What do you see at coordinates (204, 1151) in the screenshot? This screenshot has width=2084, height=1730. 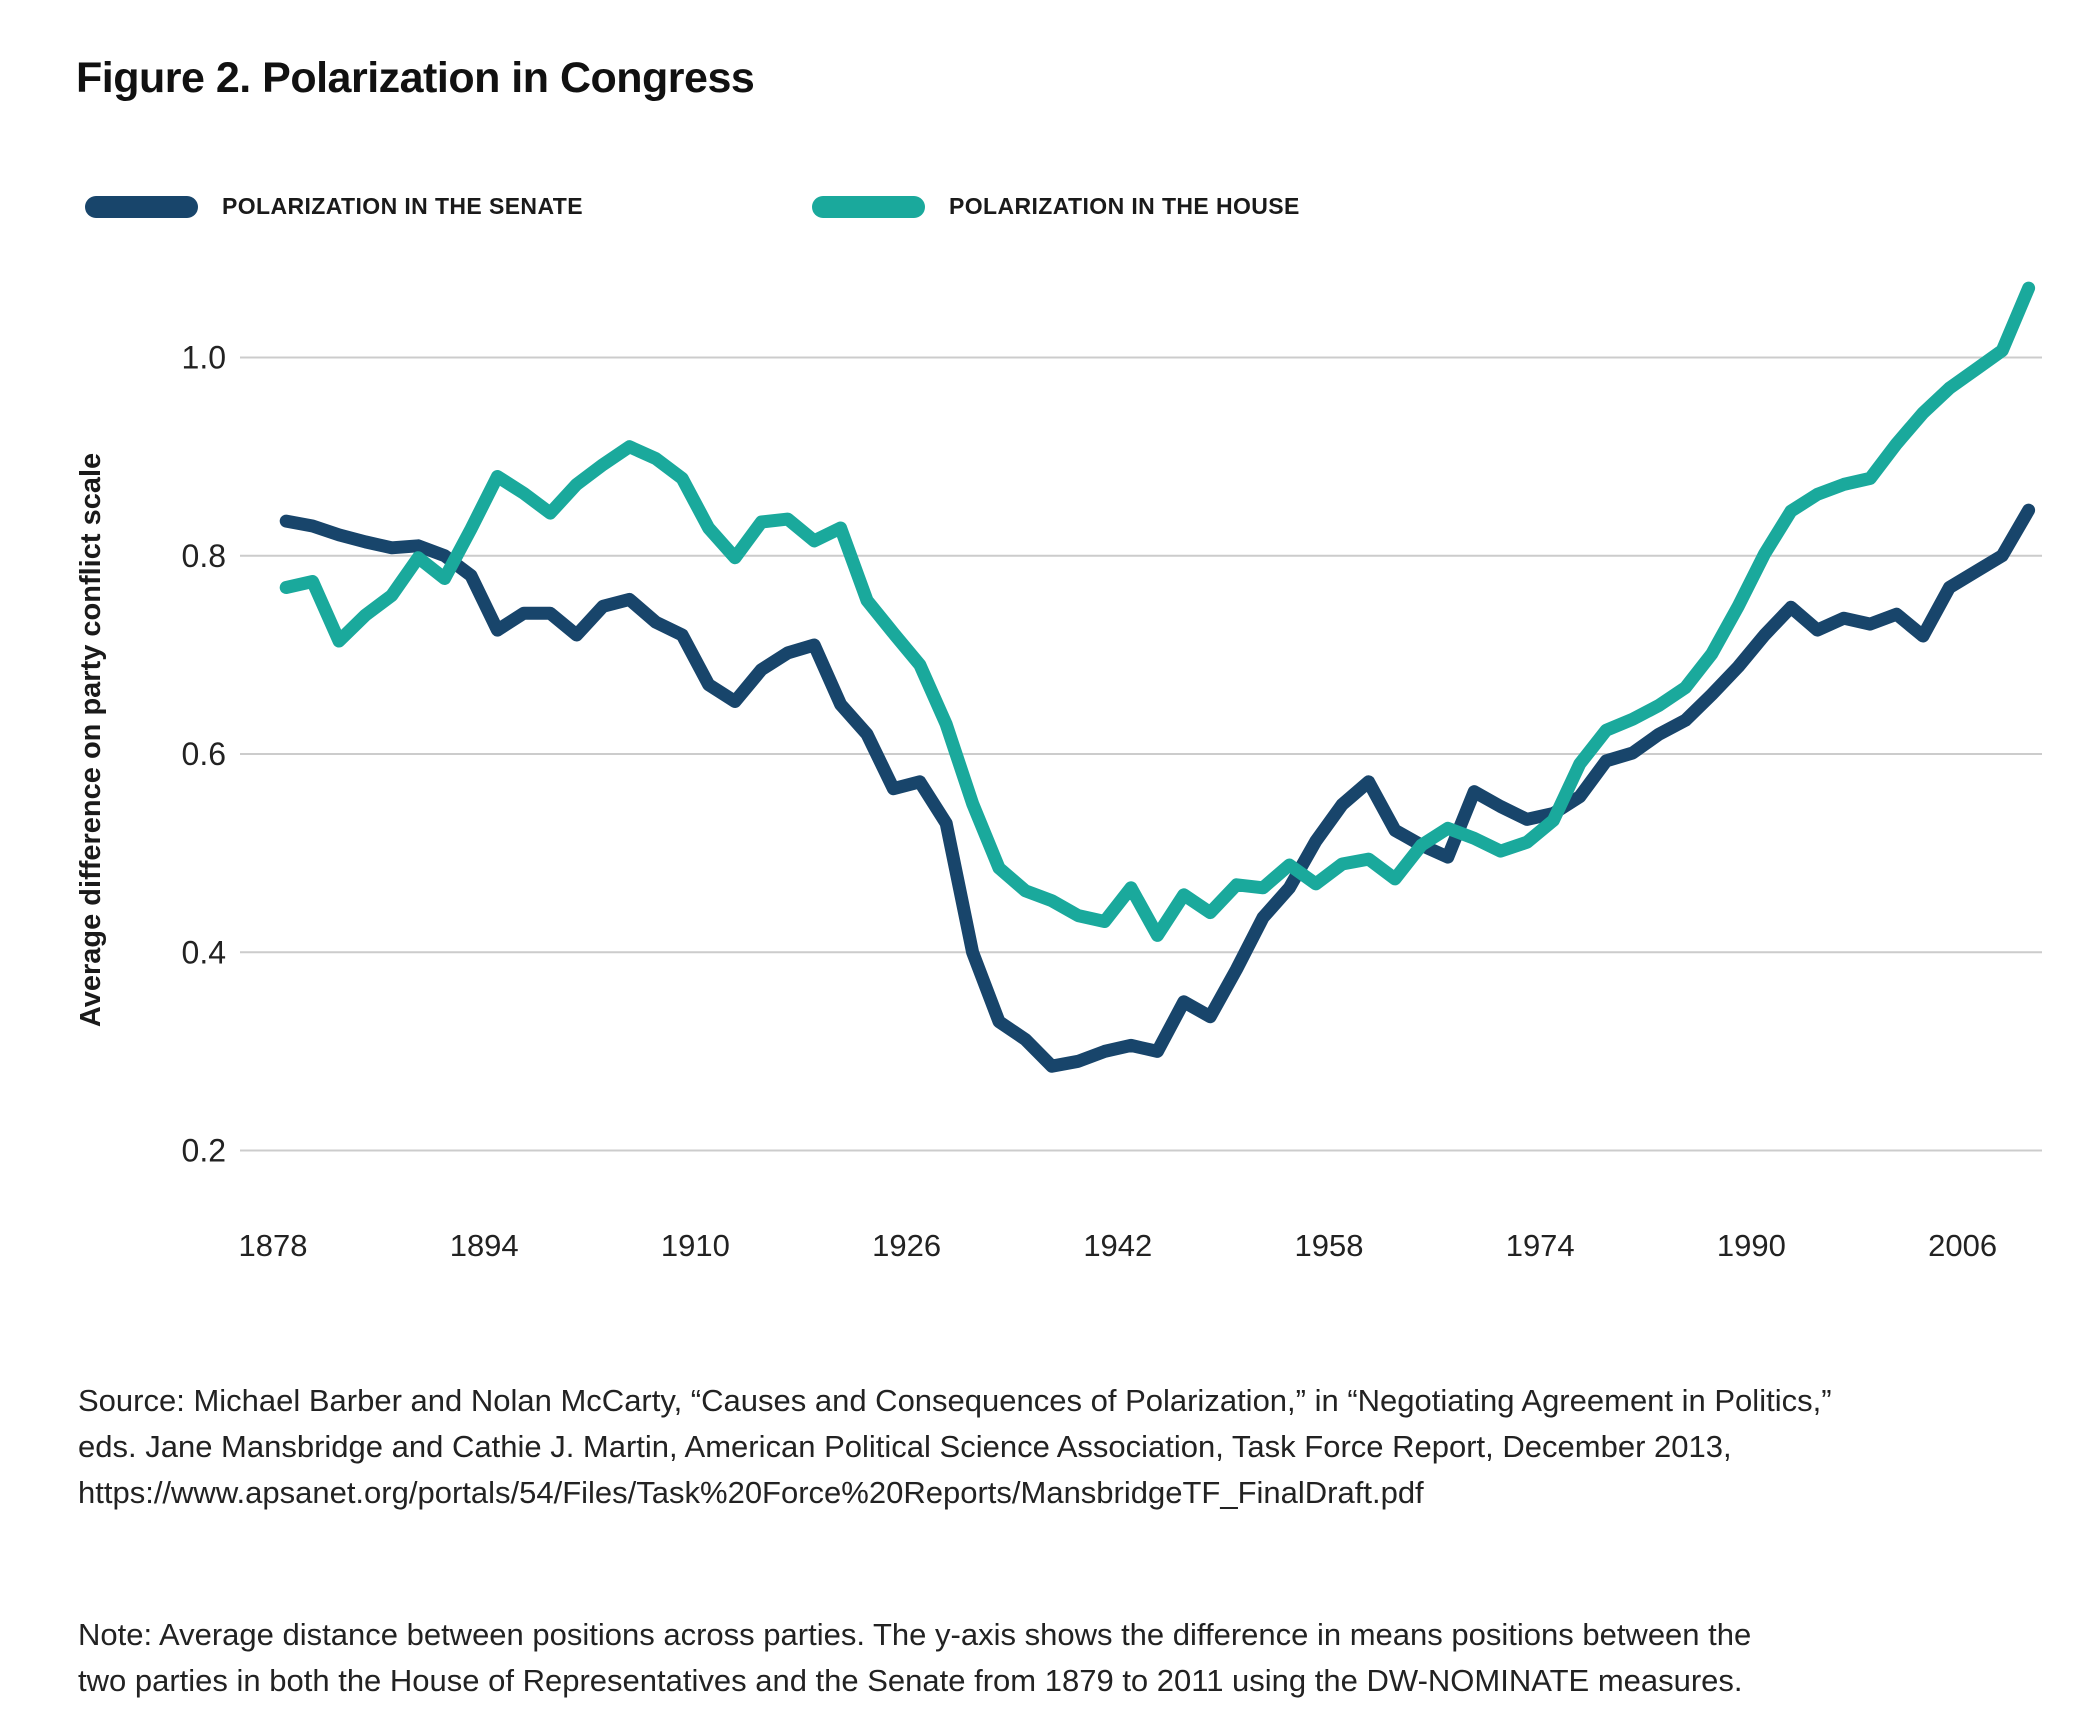 I see `y-tick-label: 0.2` at bounding box center [204, 1151].